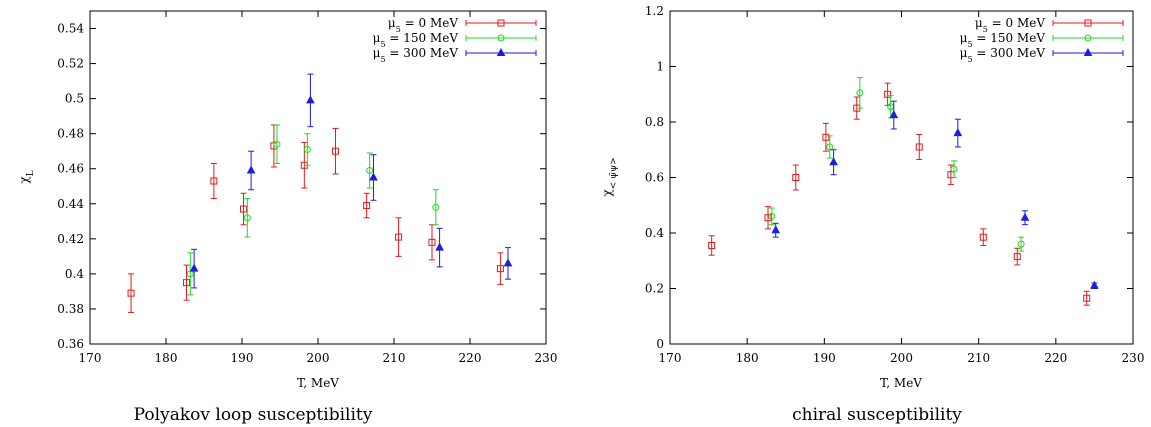 This screenshot has height=427, width=1151. I want to click on y-tick-label: 0.8, so click(654, 122).